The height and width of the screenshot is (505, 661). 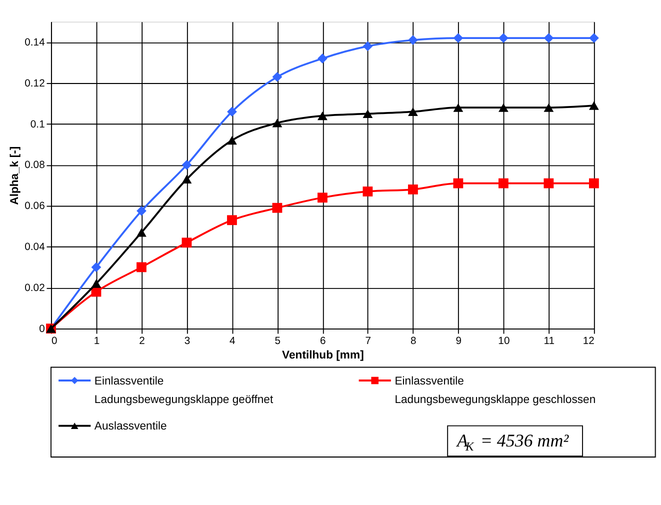 I want to click on x-tick-label: 7, so click(x=368, y=342).